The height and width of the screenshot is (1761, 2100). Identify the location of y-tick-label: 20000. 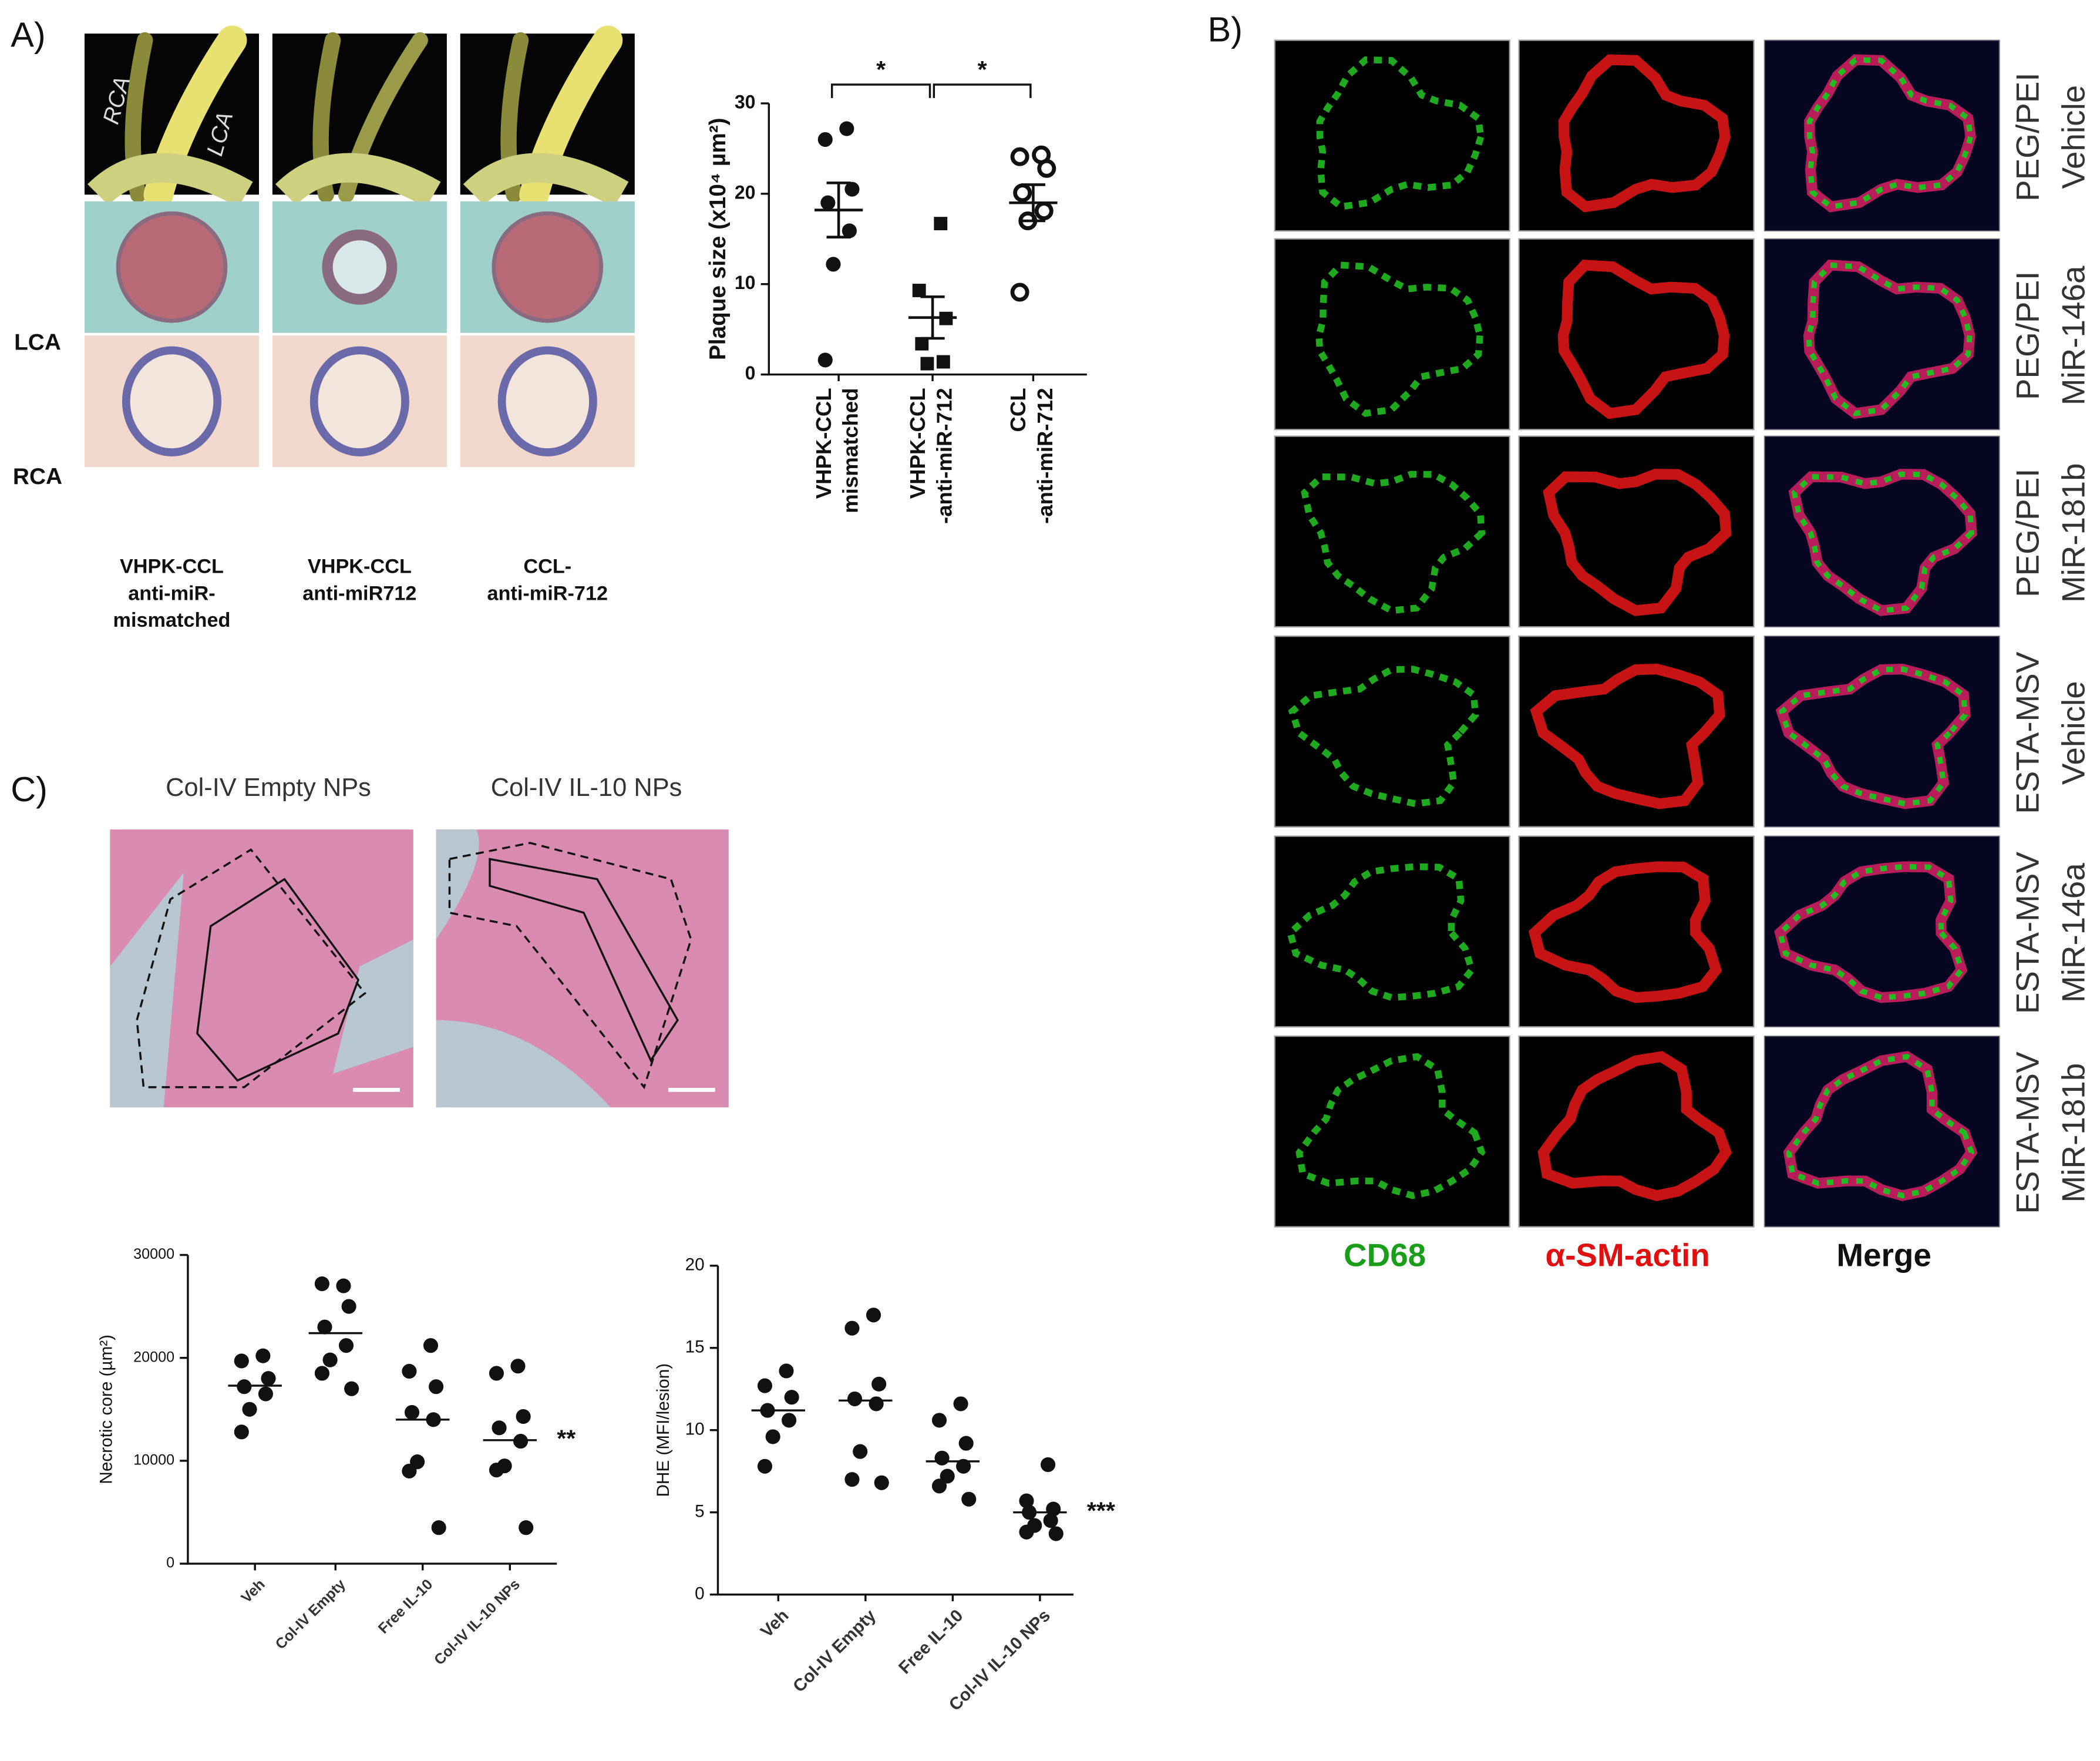
(153, 1357).